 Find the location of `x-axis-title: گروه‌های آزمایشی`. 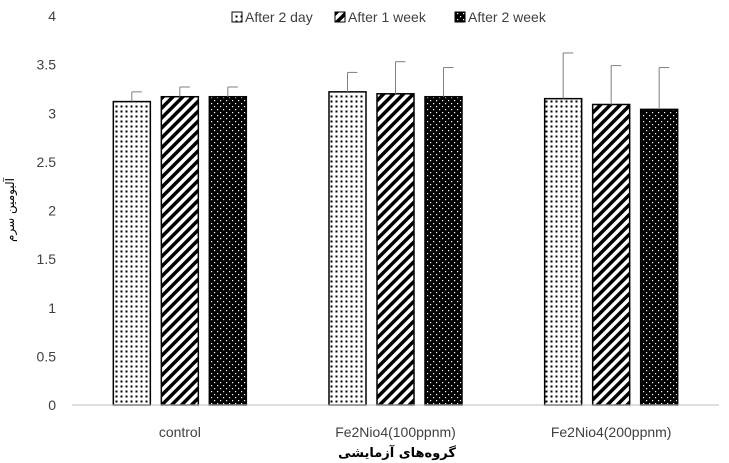

x-axis-title: گروه‌های آزمایشی is located at coordinates (397, 452).